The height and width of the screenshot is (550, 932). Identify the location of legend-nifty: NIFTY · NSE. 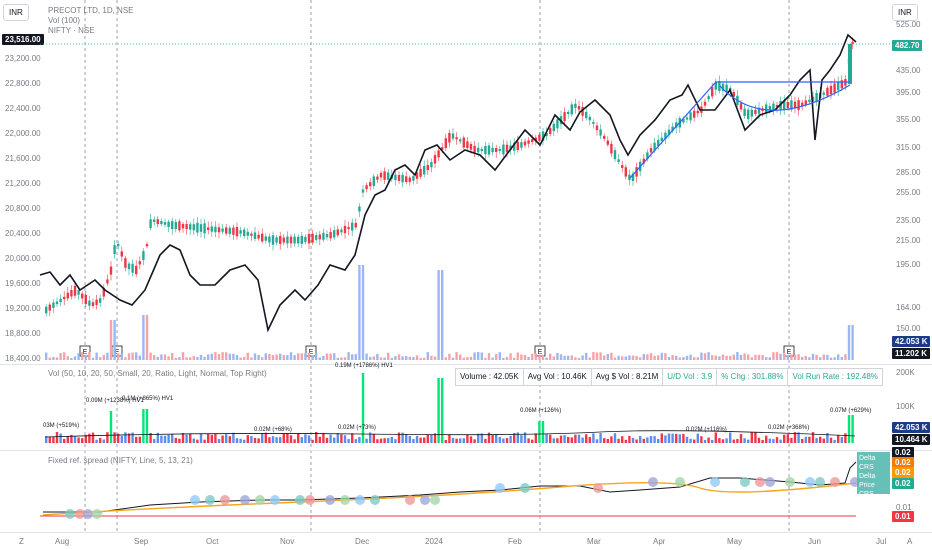
(71, 30).